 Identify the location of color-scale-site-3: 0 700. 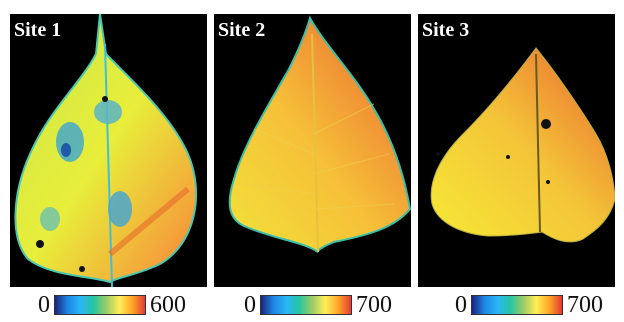
(529, 305).